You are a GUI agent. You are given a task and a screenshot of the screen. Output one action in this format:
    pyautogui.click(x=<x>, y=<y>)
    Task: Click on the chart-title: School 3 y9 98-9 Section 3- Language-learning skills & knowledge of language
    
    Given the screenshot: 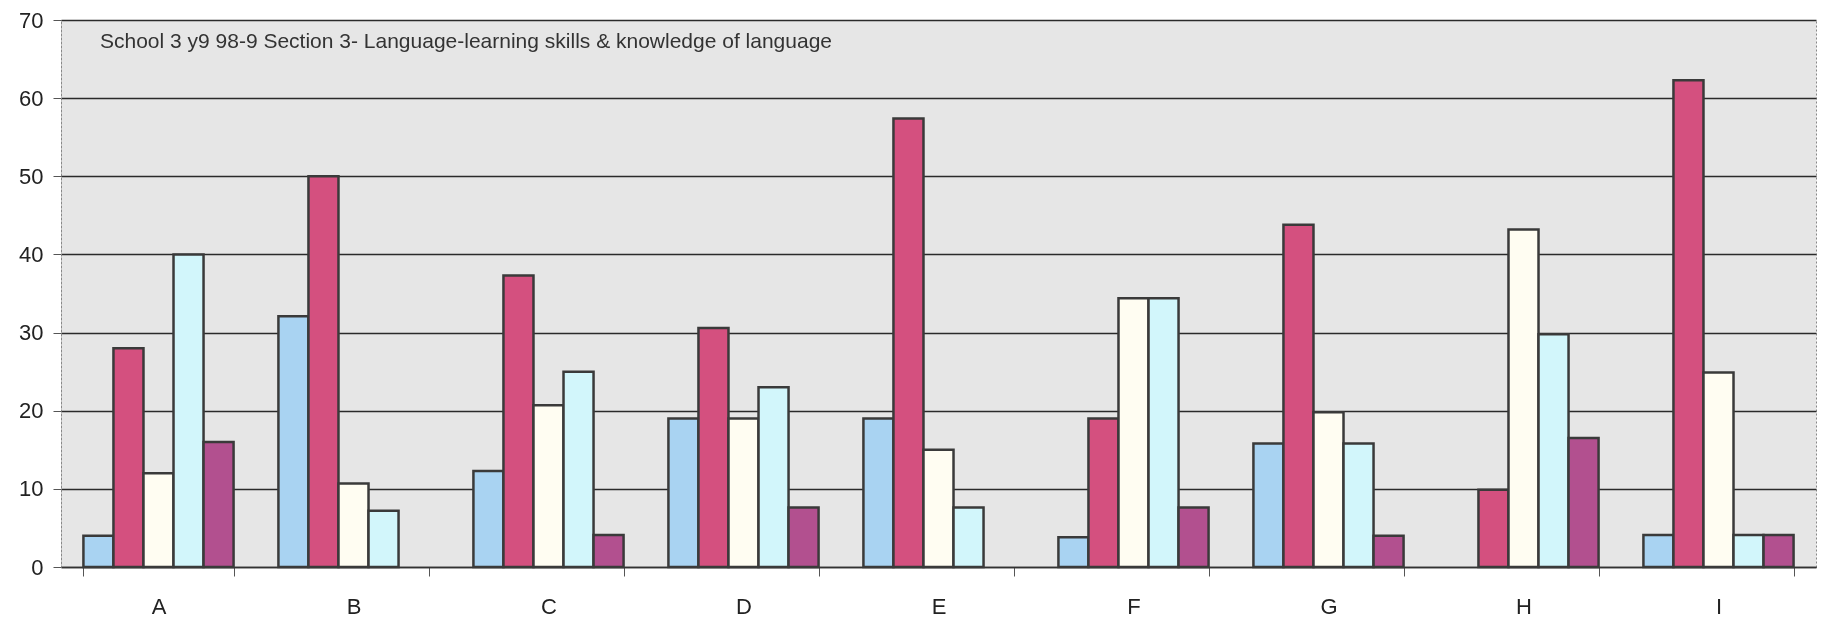 What is the action you would take?
    pyautogui.click(x=466, y=40)
    